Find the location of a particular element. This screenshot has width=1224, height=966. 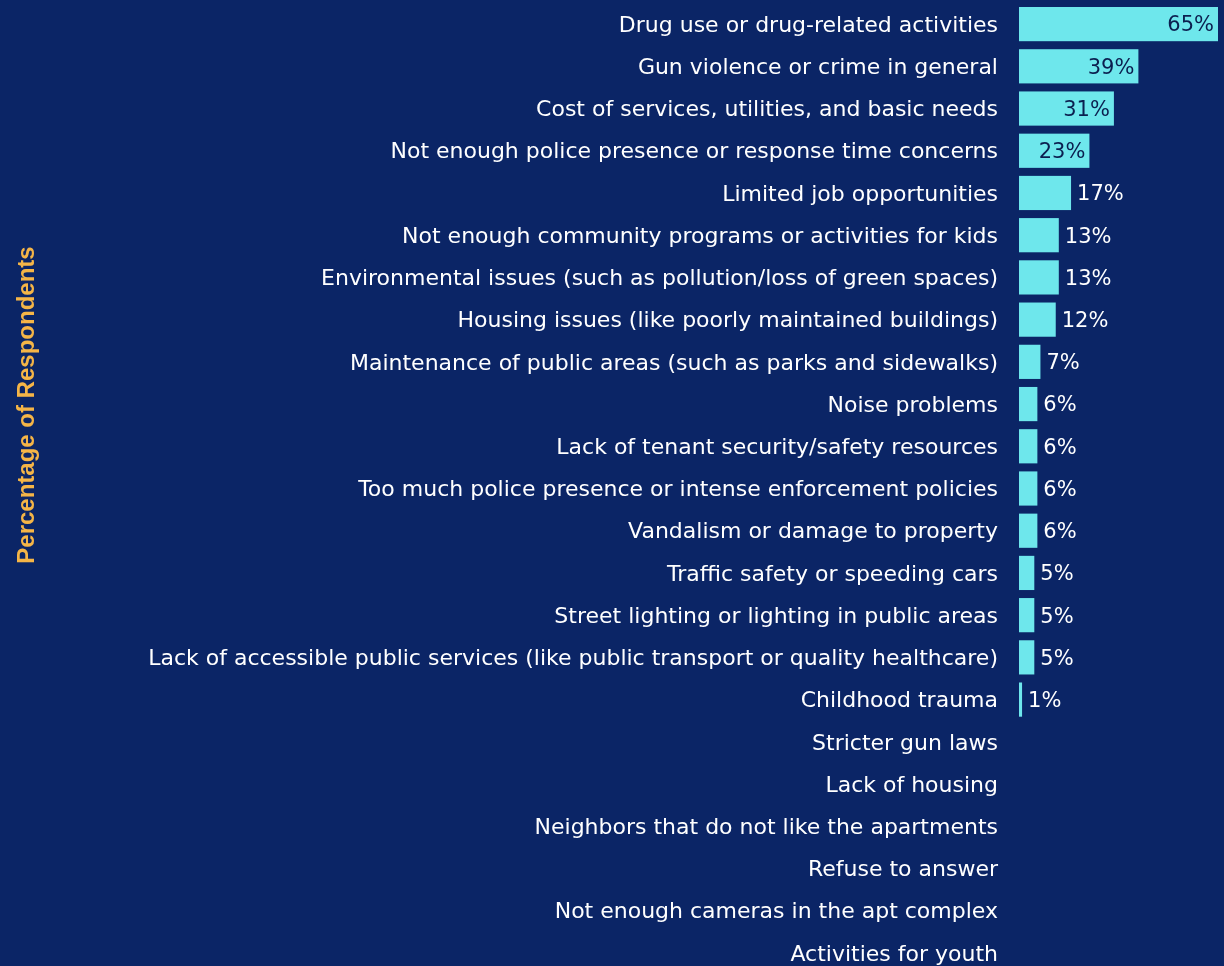

y-tick-label: Gun violence or crime in general is located at coordinates (817, 67).